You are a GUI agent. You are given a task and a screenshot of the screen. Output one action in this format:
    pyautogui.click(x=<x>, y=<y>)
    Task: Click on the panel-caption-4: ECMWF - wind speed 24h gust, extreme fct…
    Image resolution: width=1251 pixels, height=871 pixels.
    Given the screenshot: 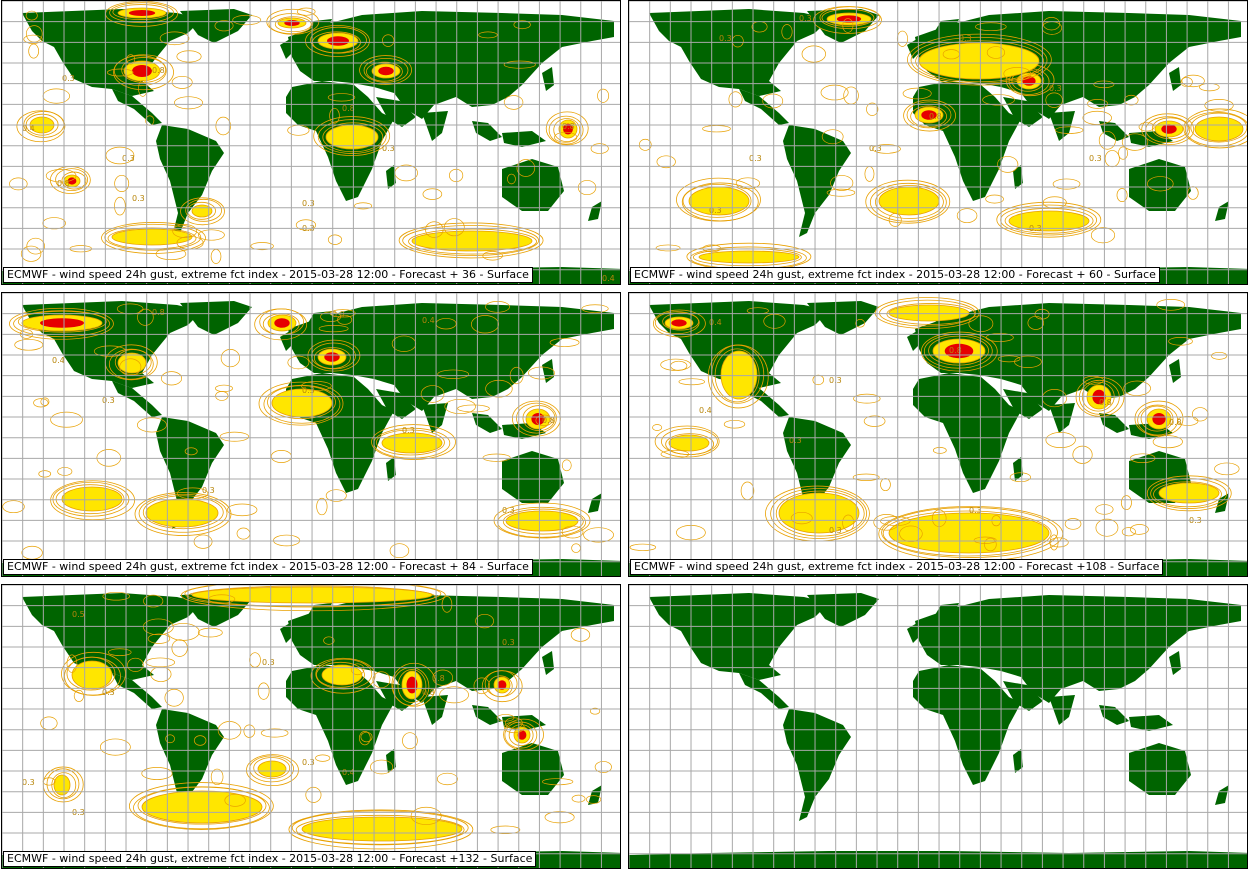 What is the action you would take?
    pyautogui.click(x=897, y=567)
    